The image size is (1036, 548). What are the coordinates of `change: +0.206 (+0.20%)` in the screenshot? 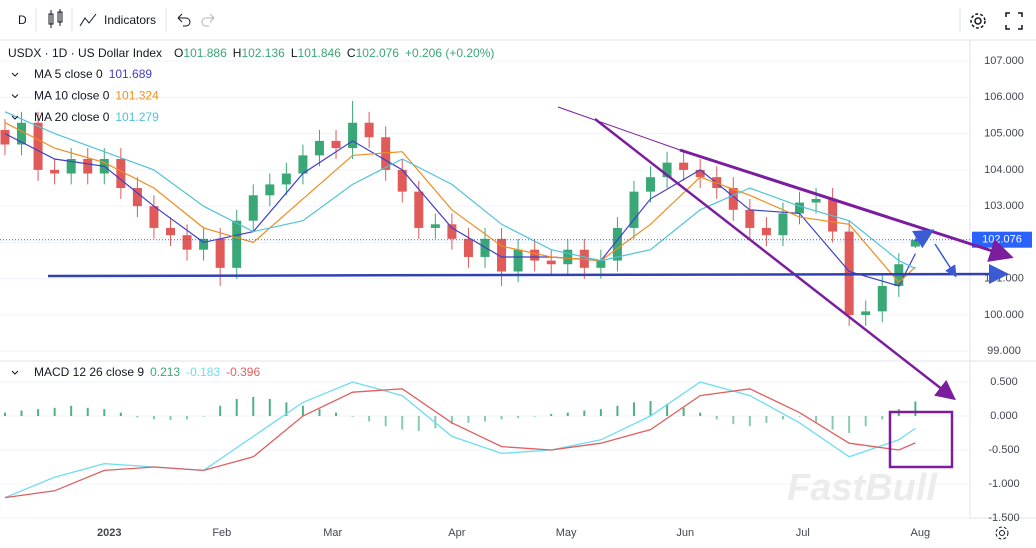 It's located at (449, 53).